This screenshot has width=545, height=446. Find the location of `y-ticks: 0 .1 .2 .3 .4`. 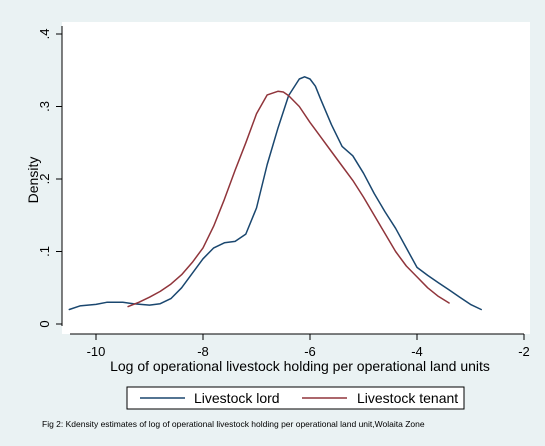

y-ticks: 0 .1 .2 .3 .4 is located at coordinates (49, 178).